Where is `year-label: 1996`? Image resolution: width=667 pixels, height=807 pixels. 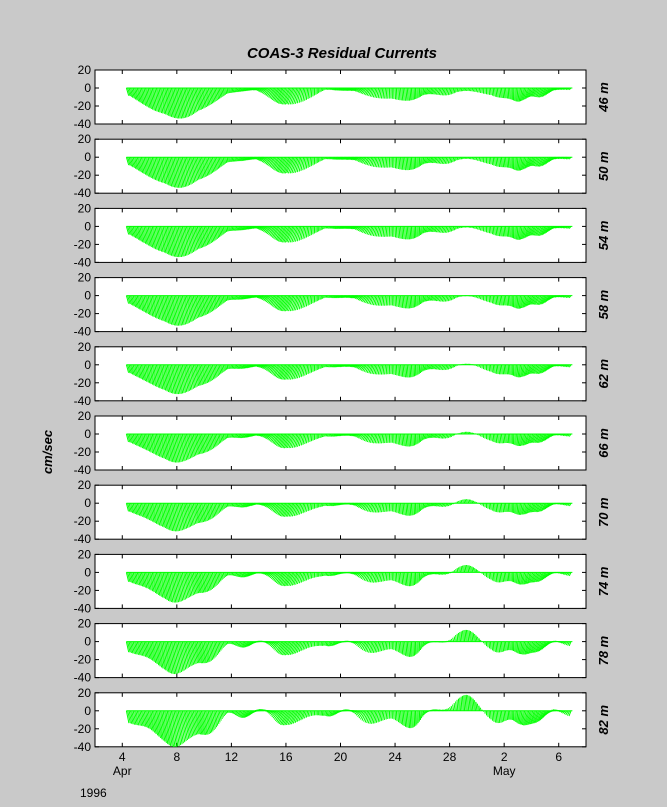
year-label: 1996 is located at coordinates (93, 793).